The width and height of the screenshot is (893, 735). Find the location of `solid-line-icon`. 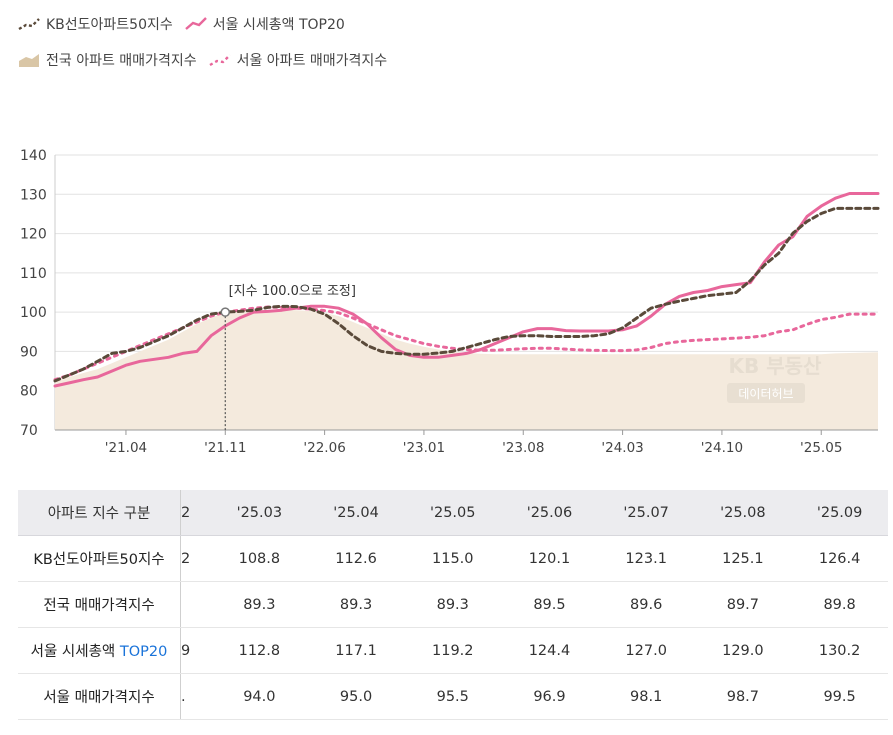

solid-line-icon is located at coordinates (195, 23).